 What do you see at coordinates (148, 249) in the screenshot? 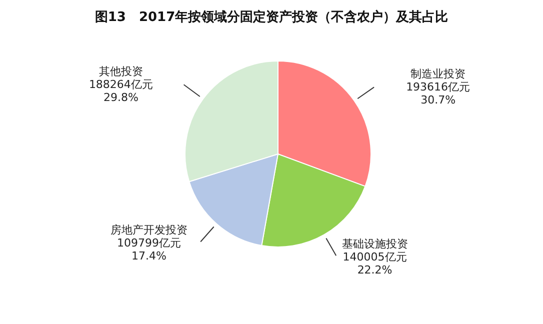
I see `data-label: 109799亿元 17.4%` at bounding box center [148, 249].